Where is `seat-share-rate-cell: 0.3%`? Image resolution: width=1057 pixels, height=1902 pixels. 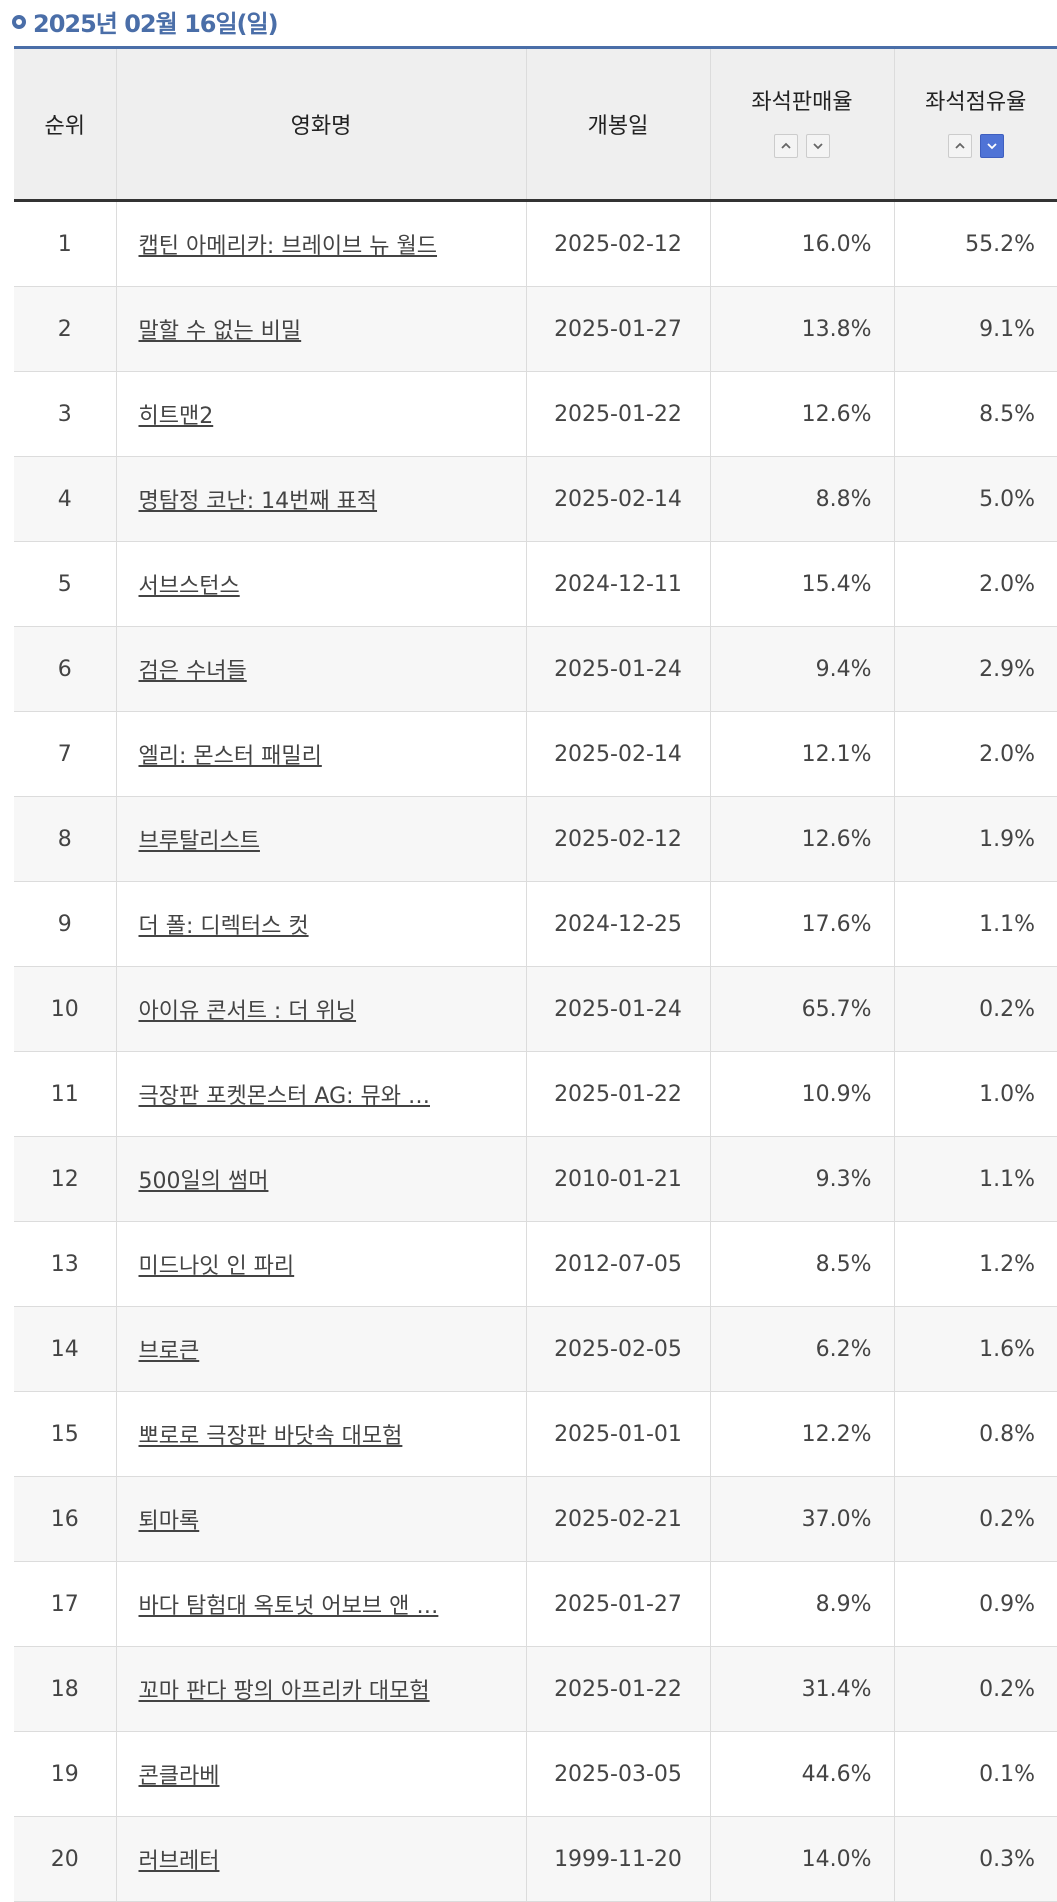
seat-share-rate-cell: 0.3% is located at coordinates (975, 1859).